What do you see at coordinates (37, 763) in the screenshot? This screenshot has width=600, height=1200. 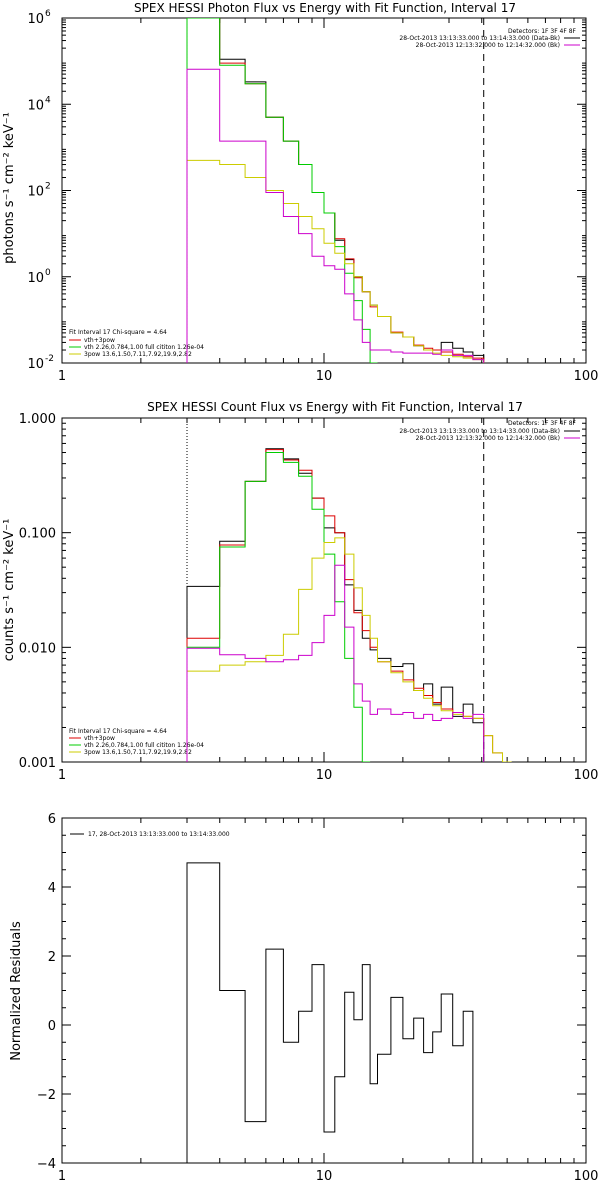 I see `y-tick-label: 0.001` at bounding box center [37, 763].